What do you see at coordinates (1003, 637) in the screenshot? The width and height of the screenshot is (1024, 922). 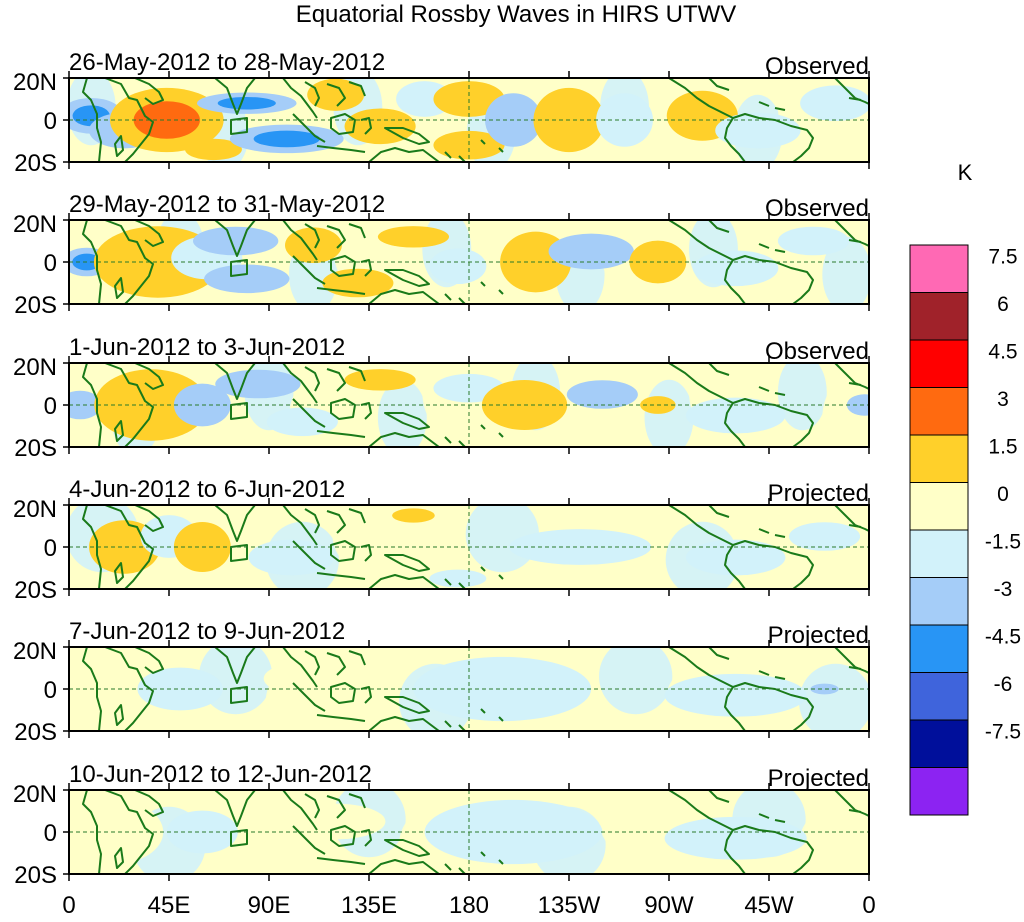 I see `colorbar-label: -4.5` at bounding box center [1003, 637].